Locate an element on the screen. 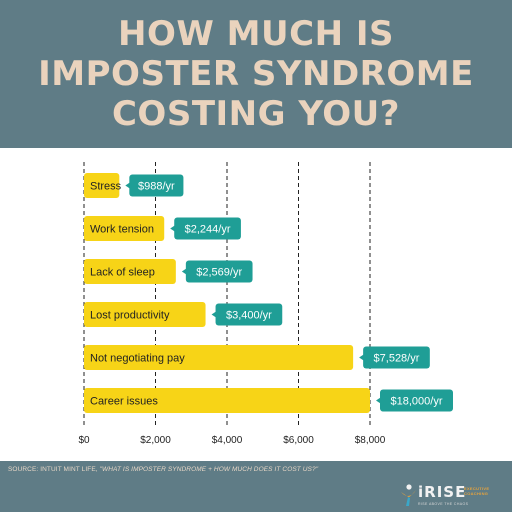 This screenshot has height=512, width=512. x-tick-label: $4,000 is located at coordinates (227, 440).